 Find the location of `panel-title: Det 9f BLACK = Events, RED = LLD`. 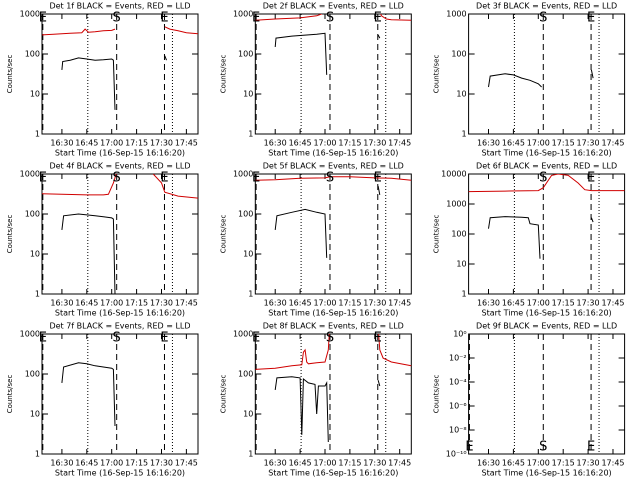

panel-title: Det 9f BLACK = Events, RED = LLD is located at coordinates (546, 326).